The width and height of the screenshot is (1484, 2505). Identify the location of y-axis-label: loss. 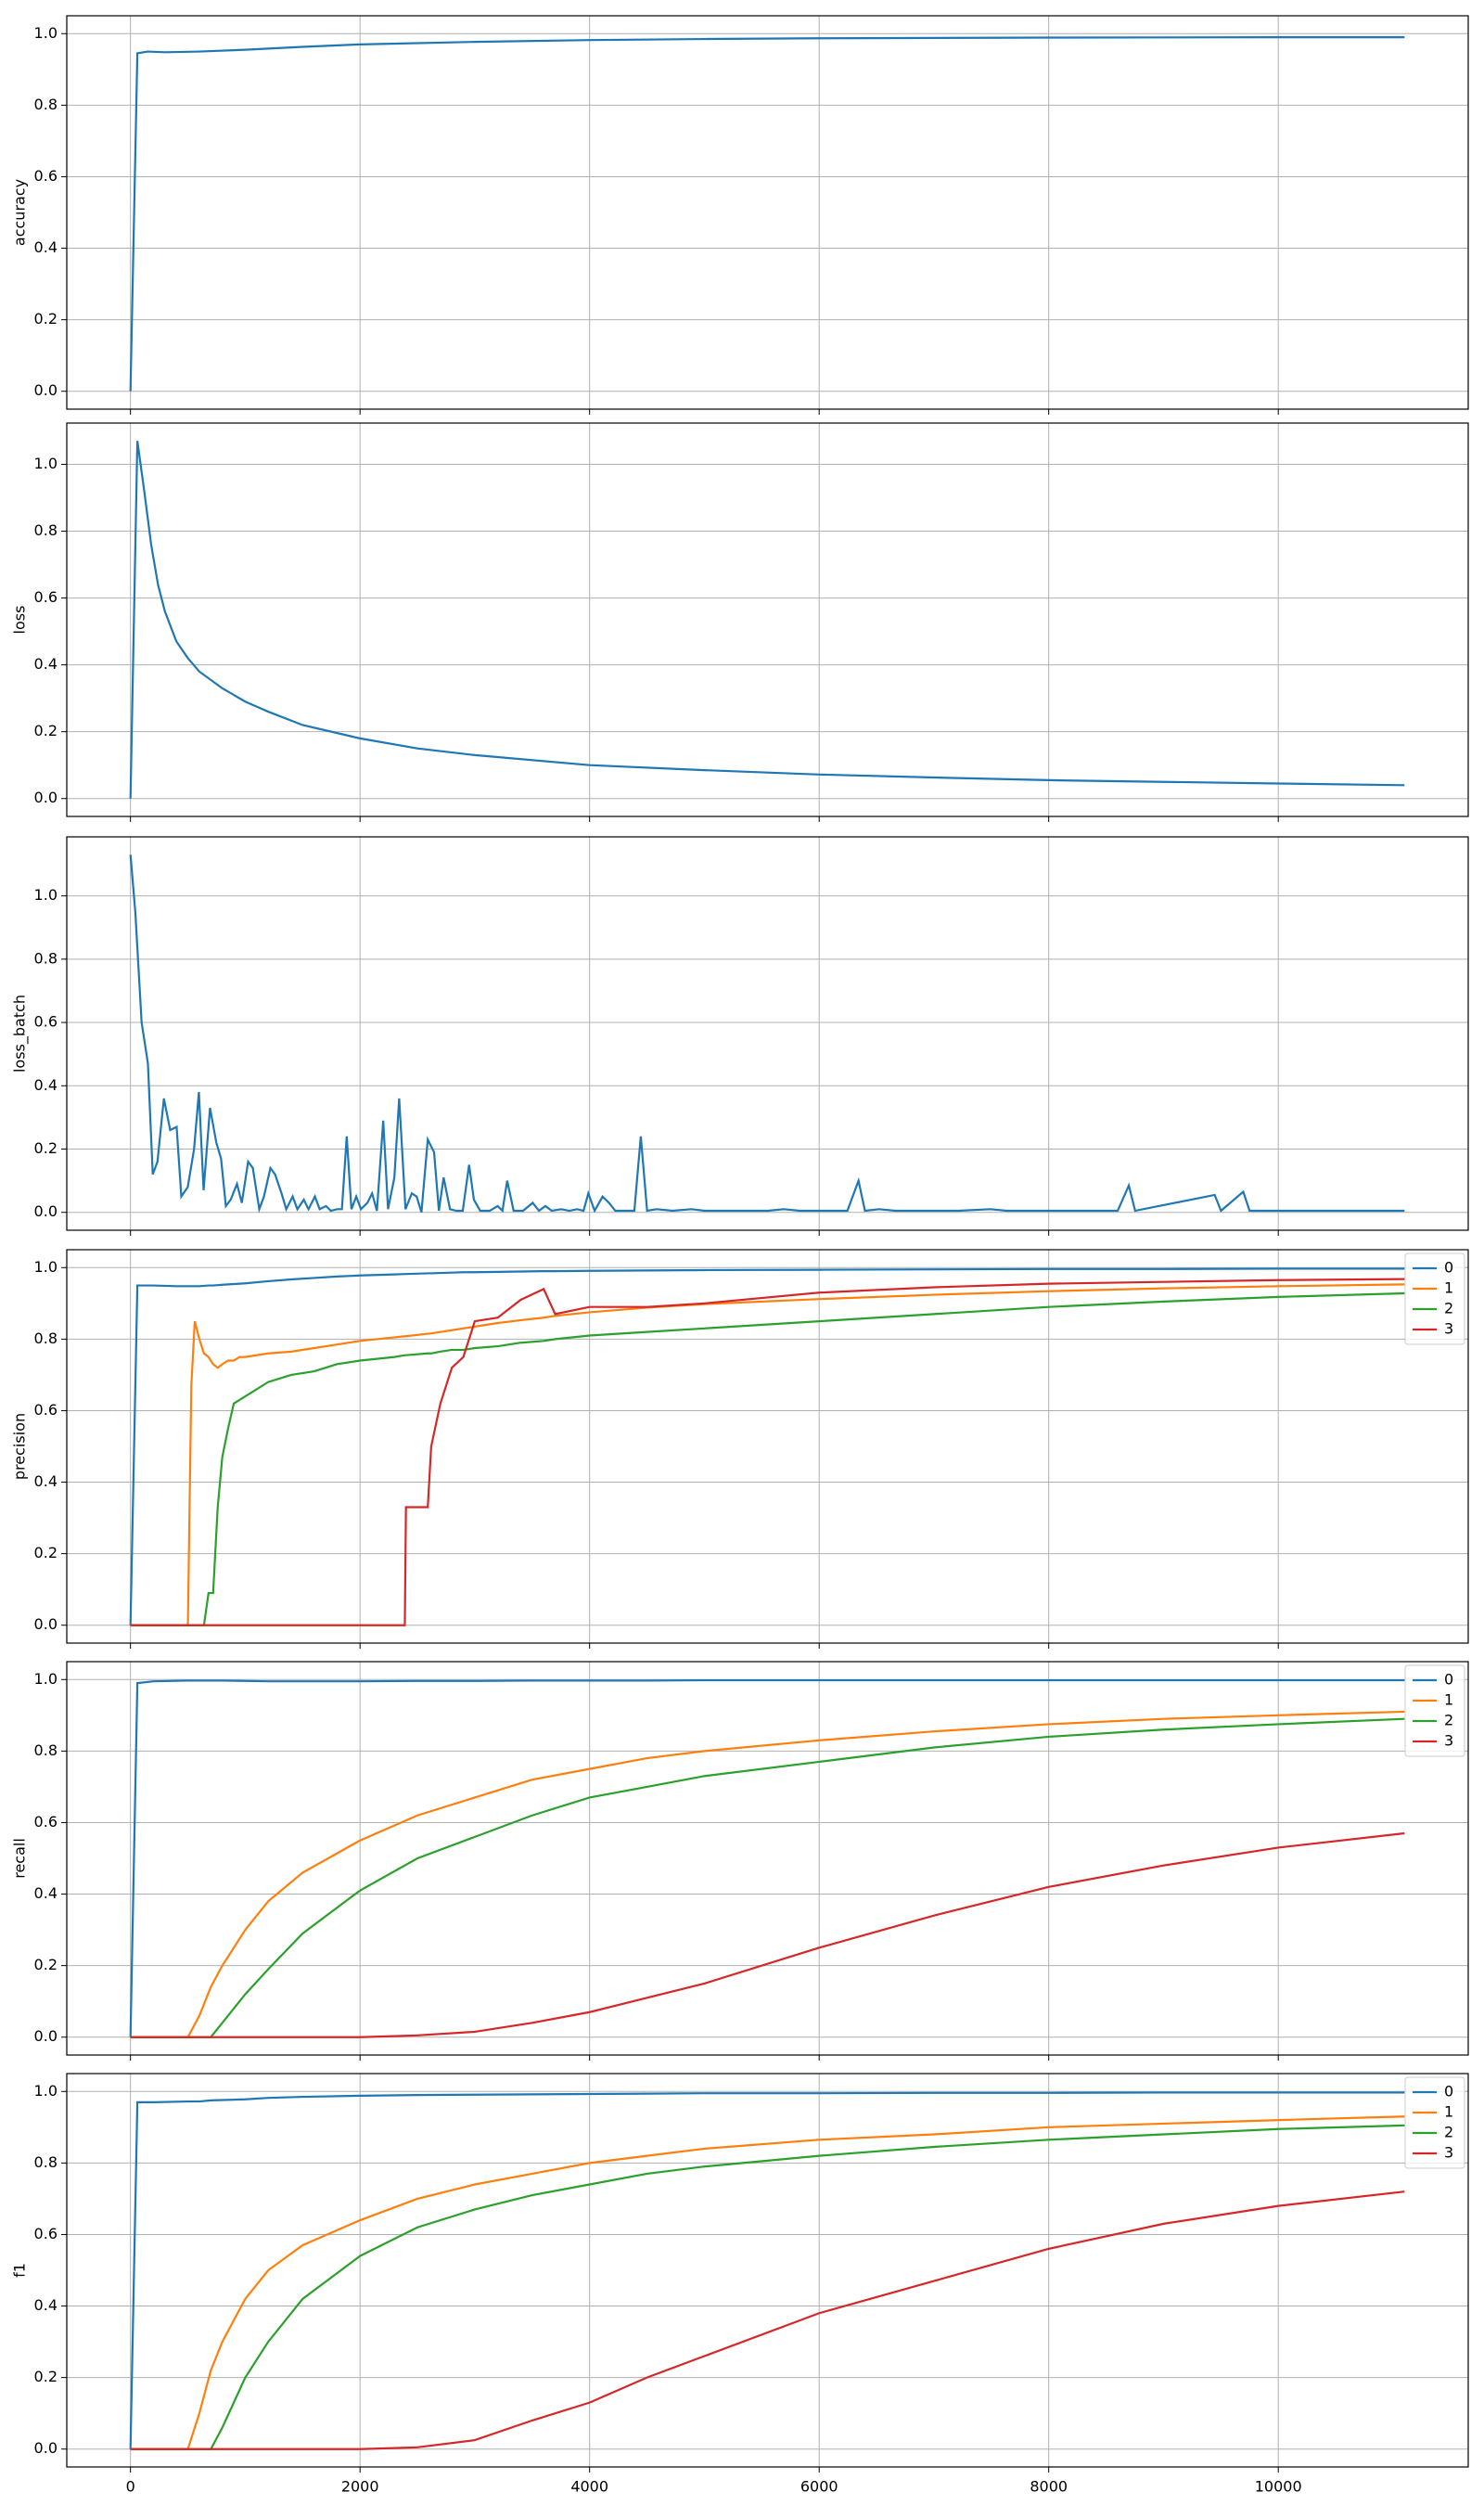
(20, 620).